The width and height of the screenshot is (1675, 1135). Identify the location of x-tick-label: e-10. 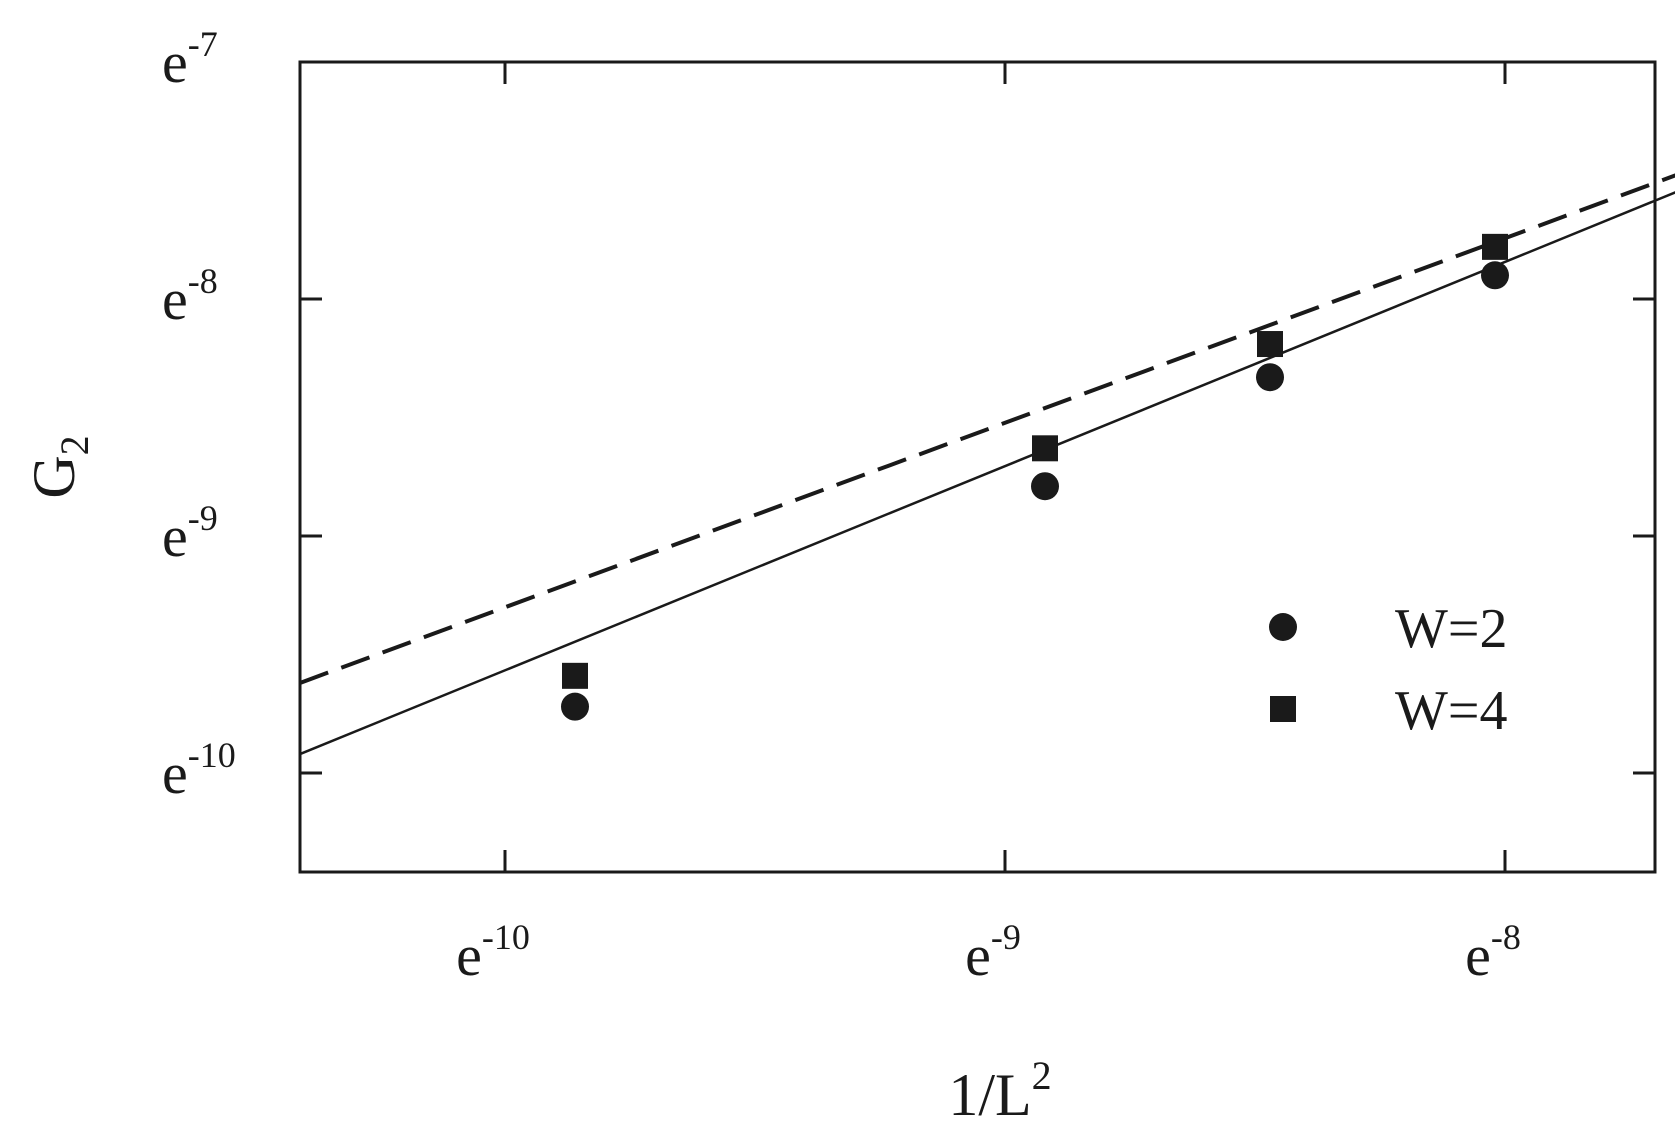
(493, 952).